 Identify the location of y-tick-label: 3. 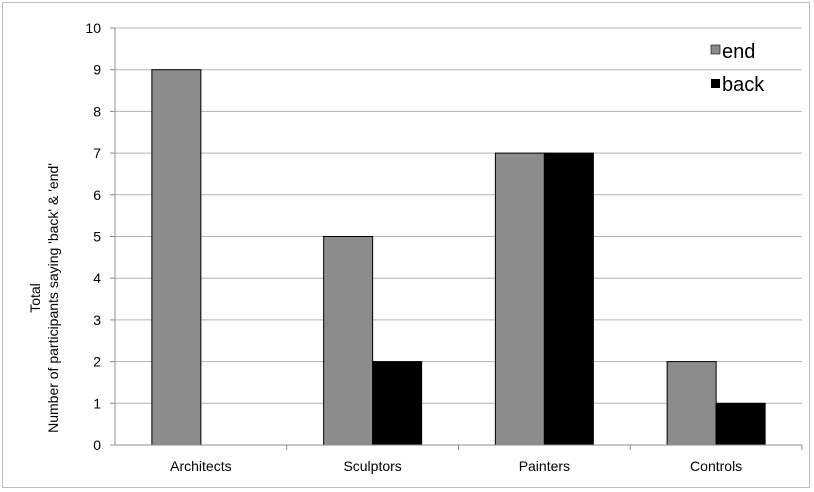
(97, 320).